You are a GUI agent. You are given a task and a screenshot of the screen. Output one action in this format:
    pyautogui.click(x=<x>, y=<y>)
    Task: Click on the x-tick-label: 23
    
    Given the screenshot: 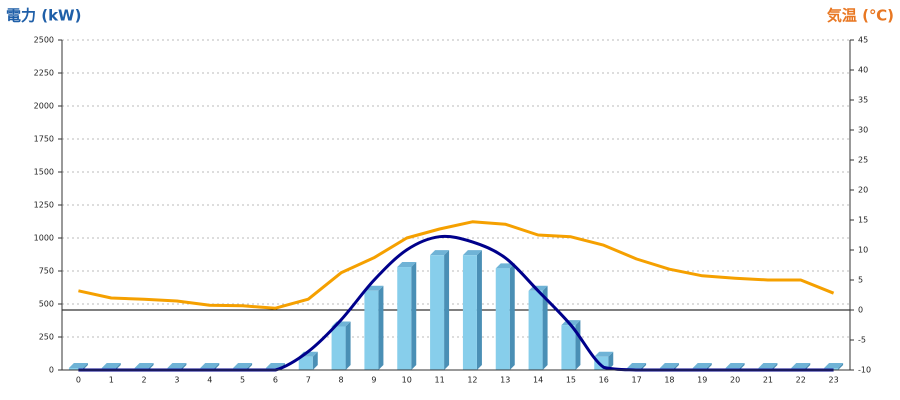 What is the action you would take?
    pyautogui.click(x=833, y=380)
    